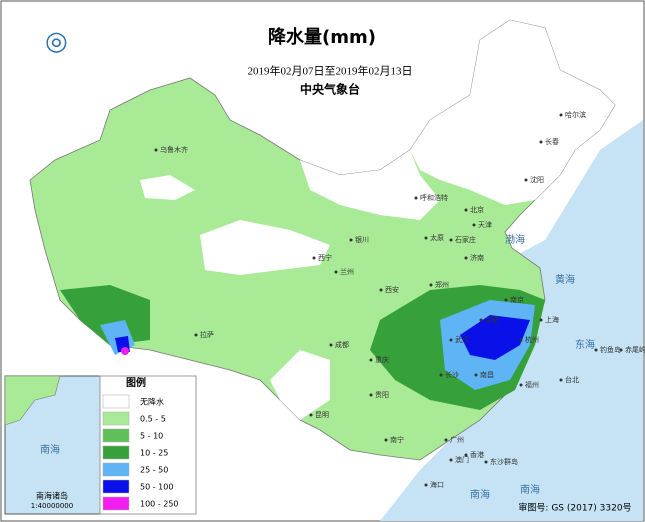 The height and width of the screenshot is (522, 645). I want to click on legend-label: 10 - 25, so click(154, 453).